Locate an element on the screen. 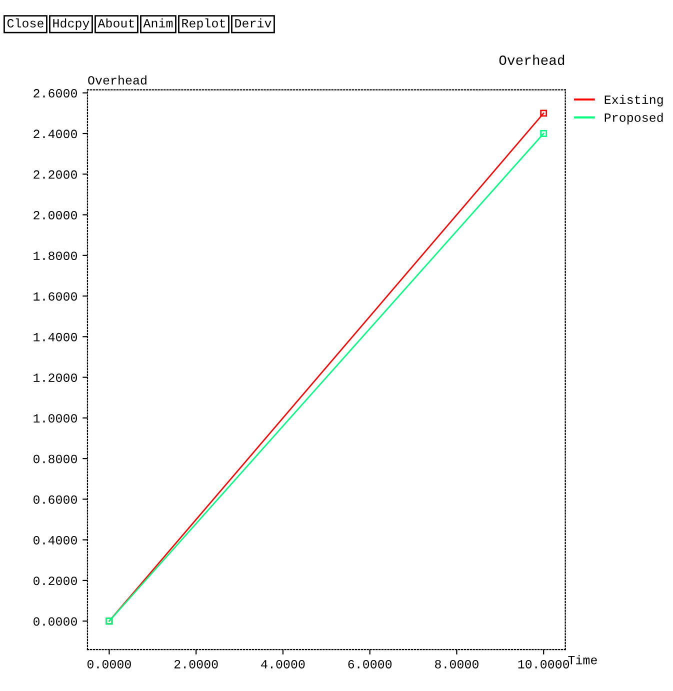 This screenshot has height=691, width=673. text: Hdcpy is located at coordinates (71, 24).